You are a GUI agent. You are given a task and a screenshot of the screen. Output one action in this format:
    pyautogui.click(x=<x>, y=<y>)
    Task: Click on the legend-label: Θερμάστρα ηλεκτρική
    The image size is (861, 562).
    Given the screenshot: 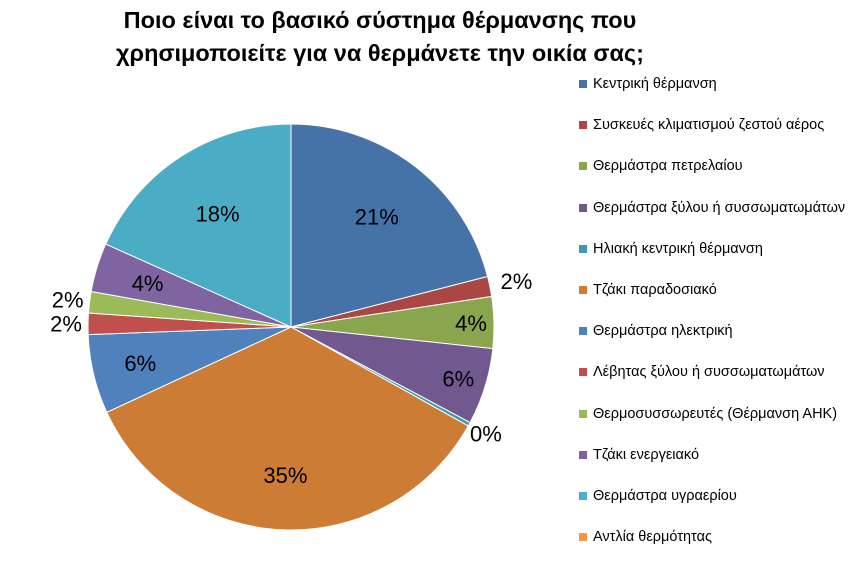 What is the action you would take?
    pyautogui.click(x=663, y=331)
    